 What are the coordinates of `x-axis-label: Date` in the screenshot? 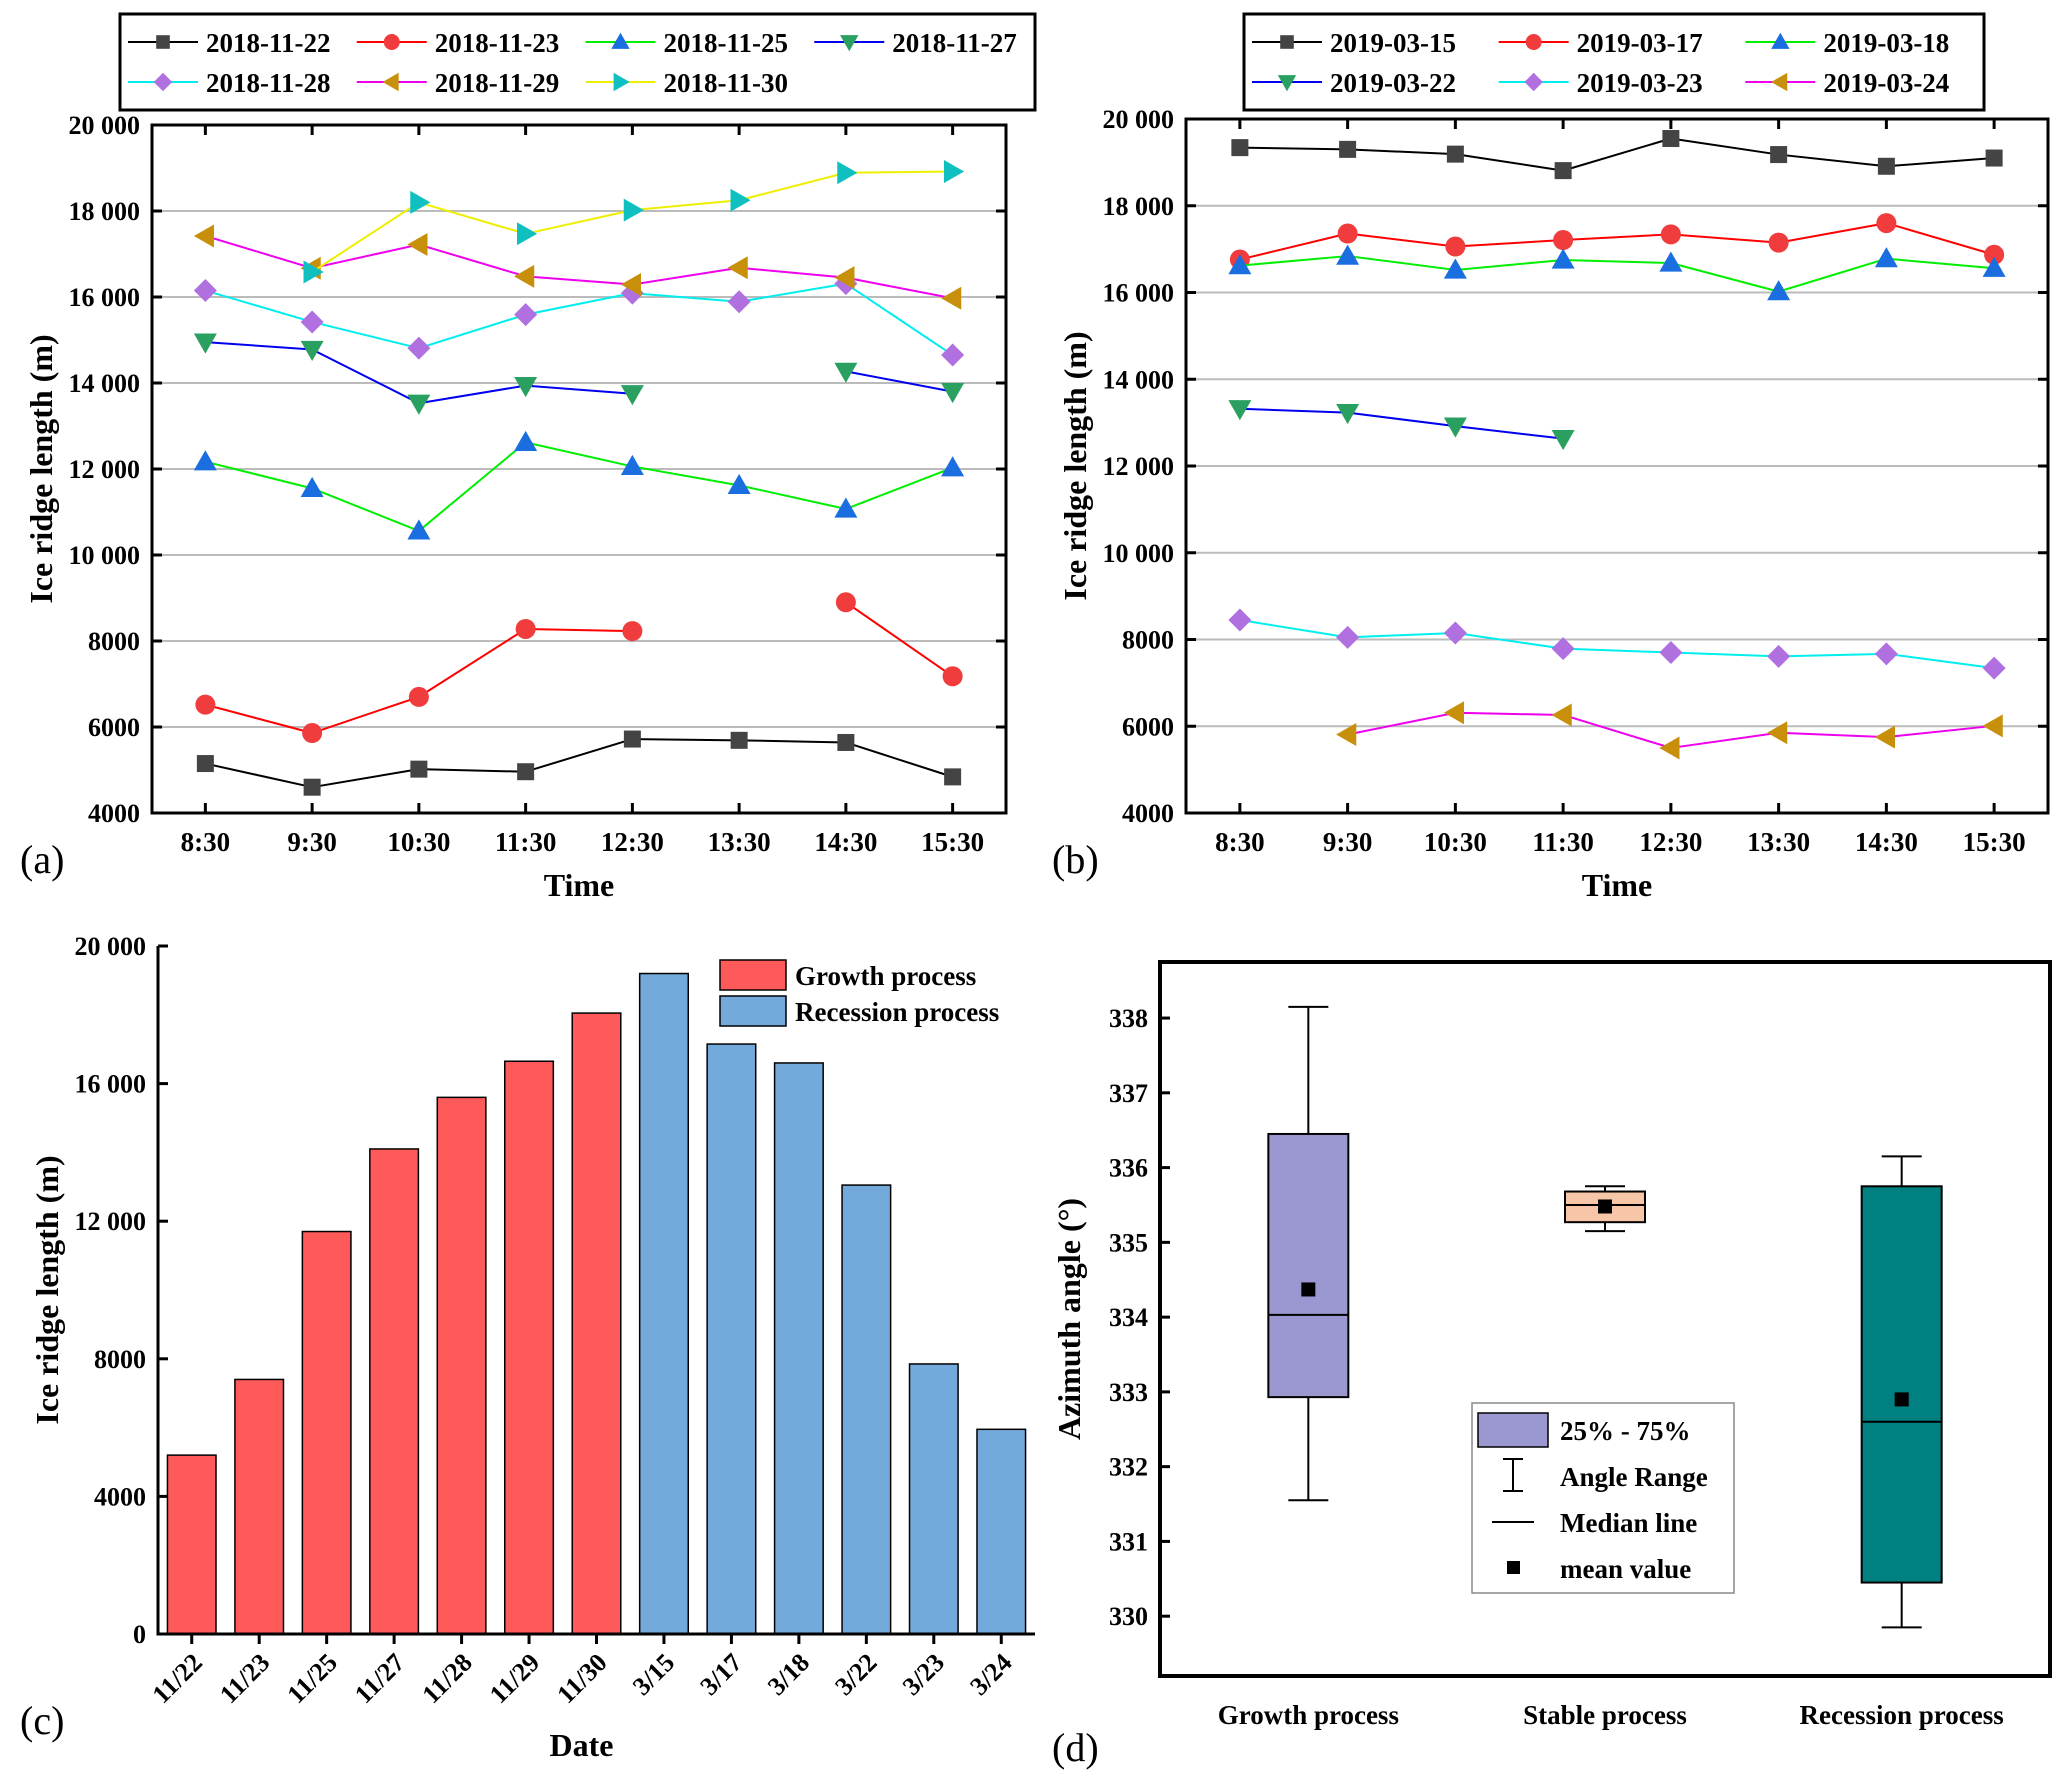 It's located at (582, 1745).